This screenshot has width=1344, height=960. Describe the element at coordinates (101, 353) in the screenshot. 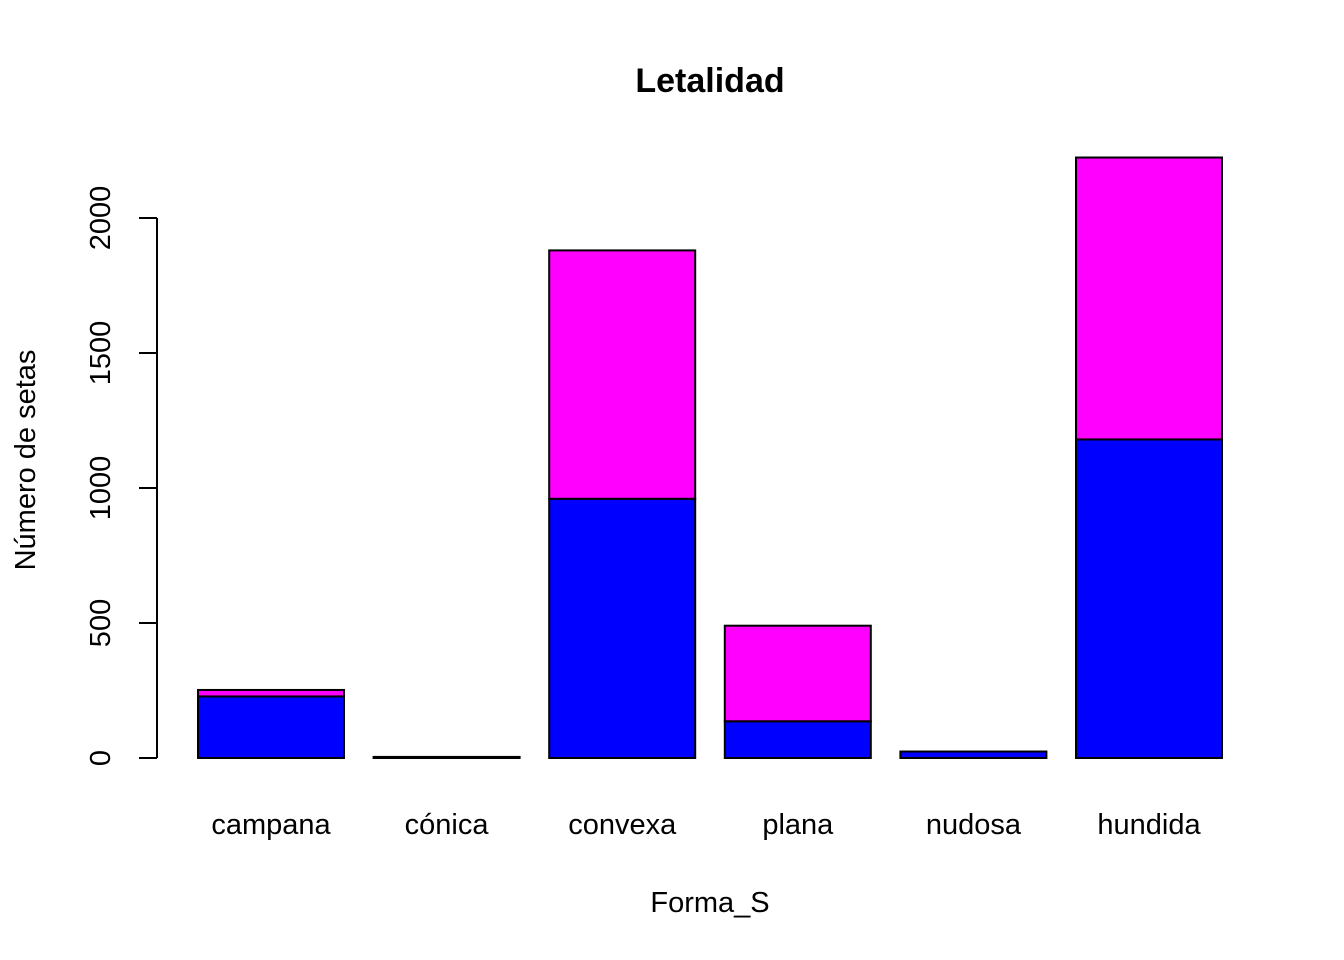

I see `y-tick-label: 1500` at that location.